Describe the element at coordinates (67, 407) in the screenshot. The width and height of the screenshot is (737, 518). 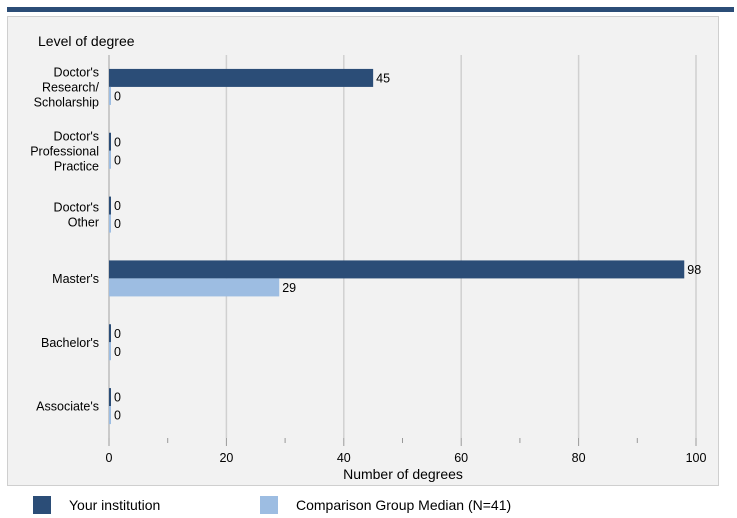
I see `category-label: Associate's` at that location.